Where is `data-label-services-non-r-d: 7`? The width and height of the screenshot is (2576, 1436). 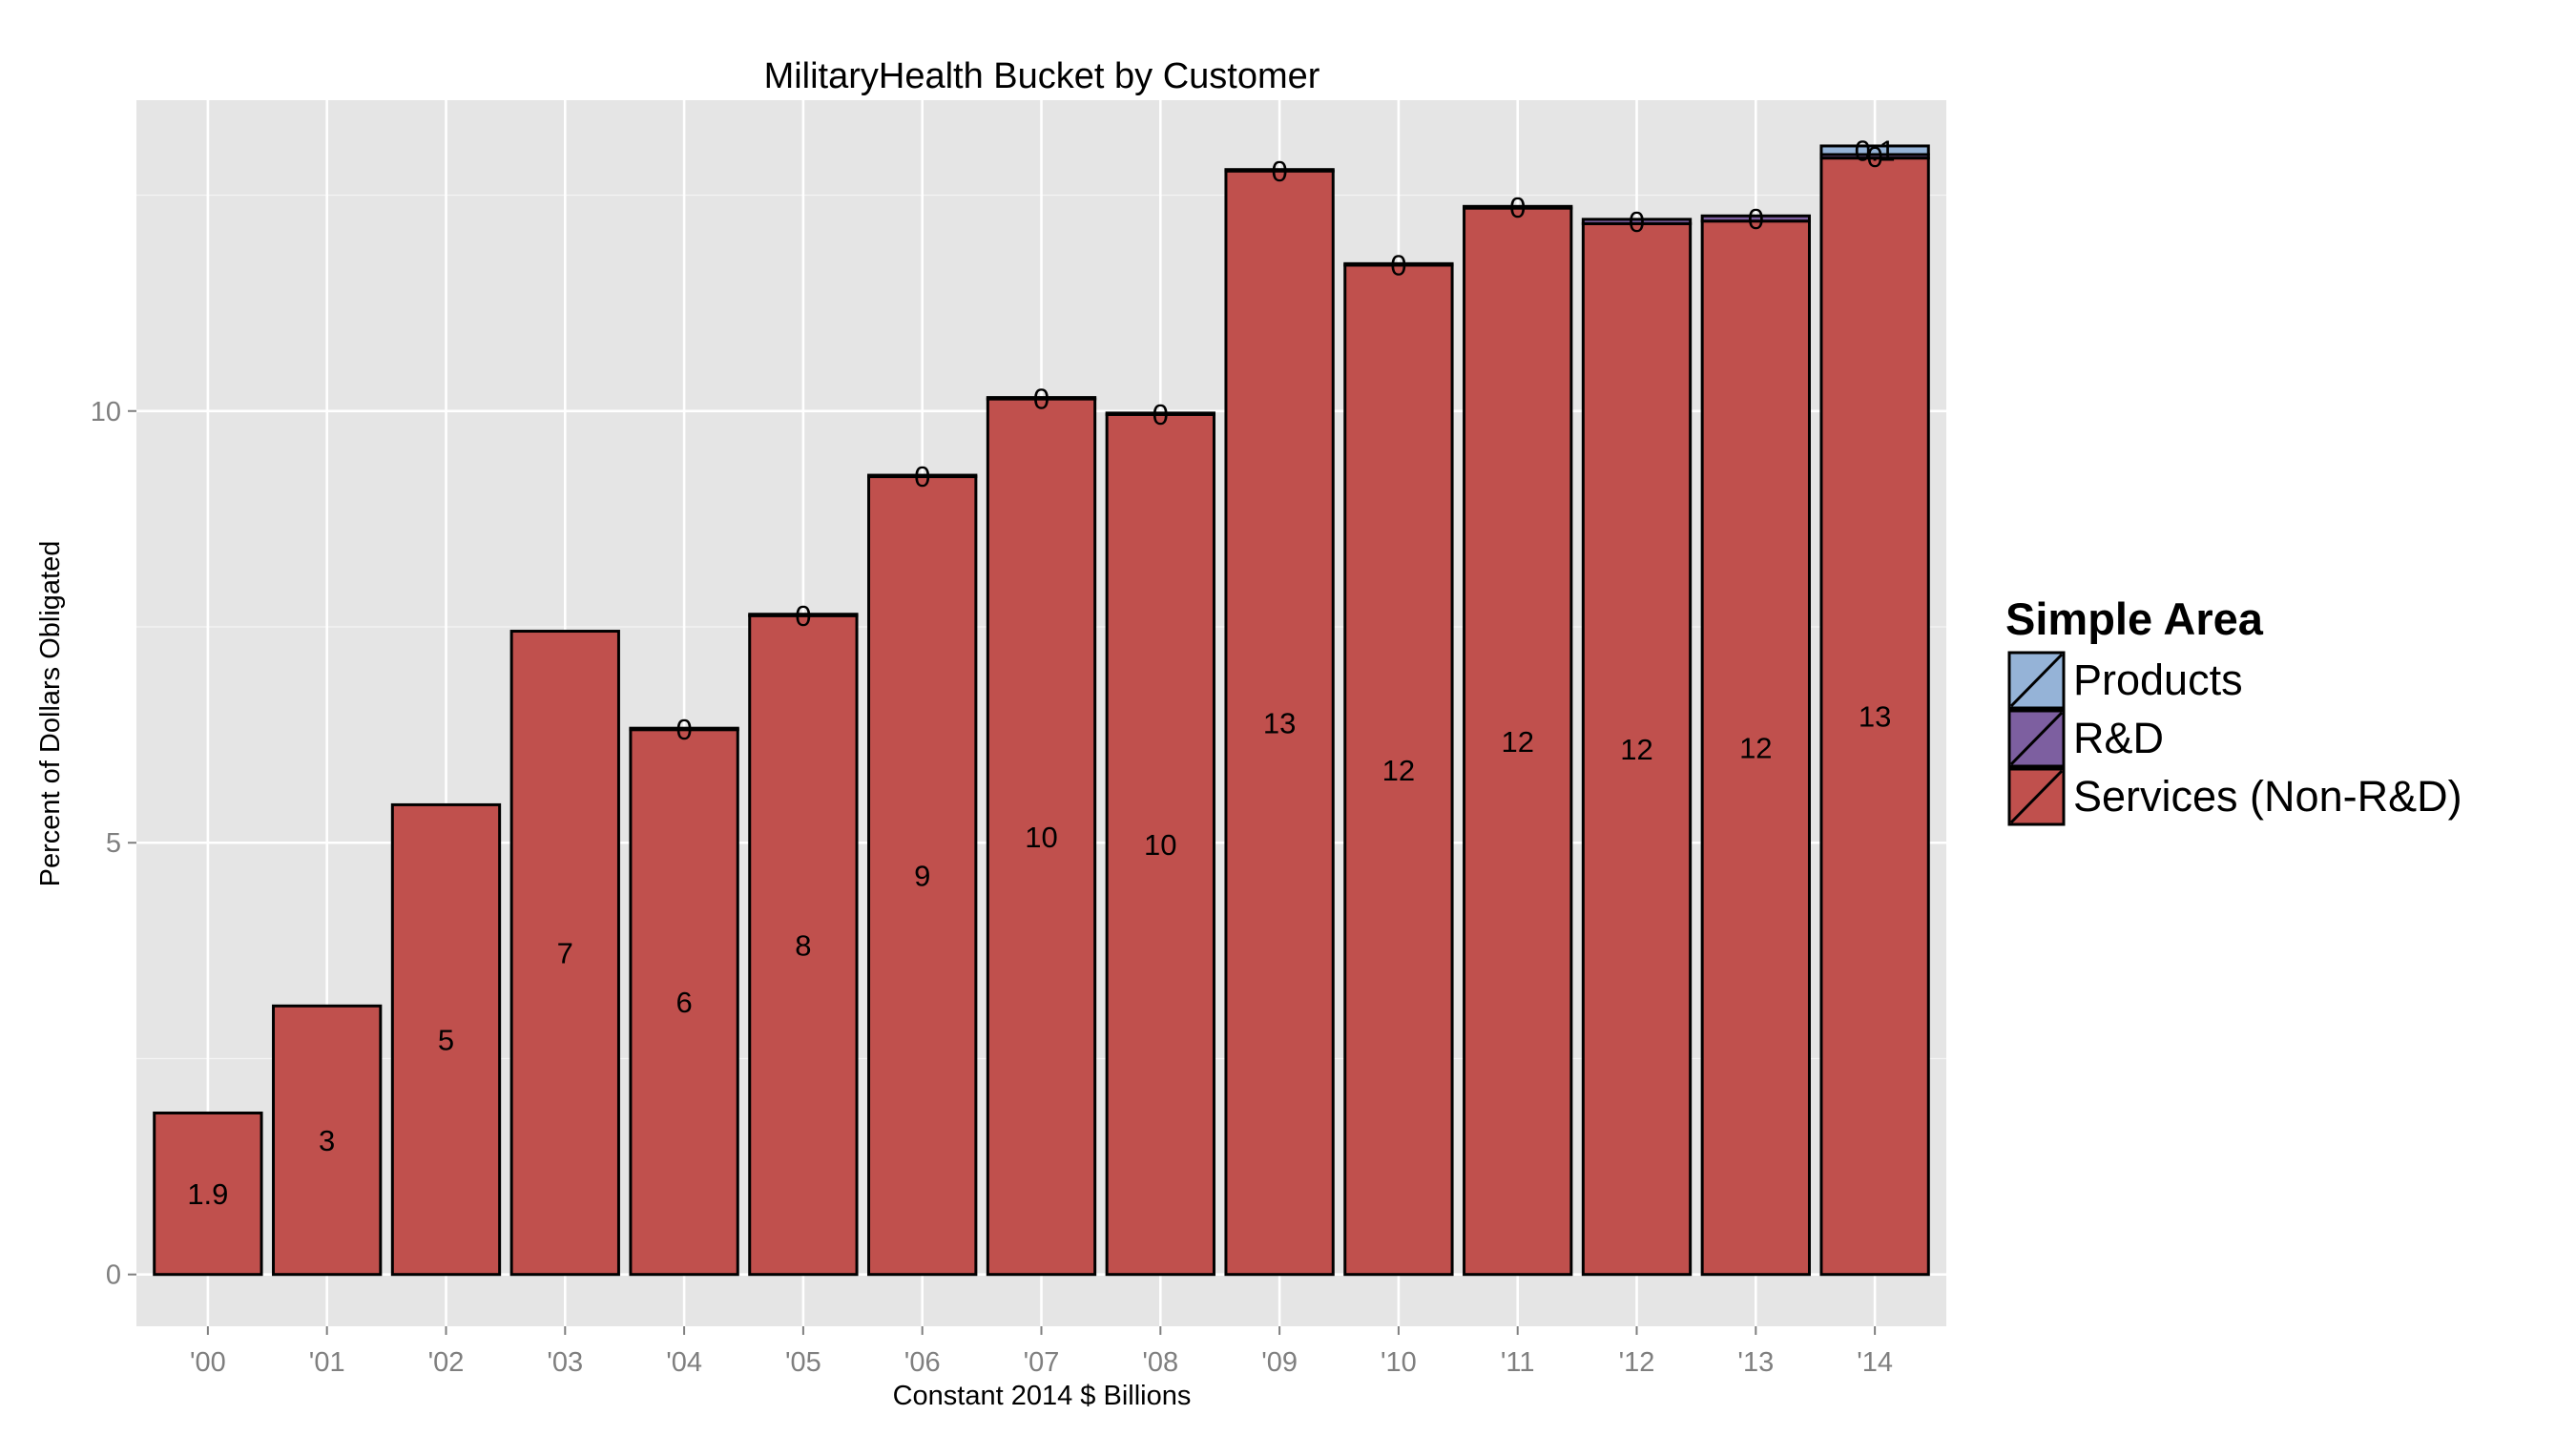
data-label-services-non-r-d: 7 is located at coordinates (565, 953).